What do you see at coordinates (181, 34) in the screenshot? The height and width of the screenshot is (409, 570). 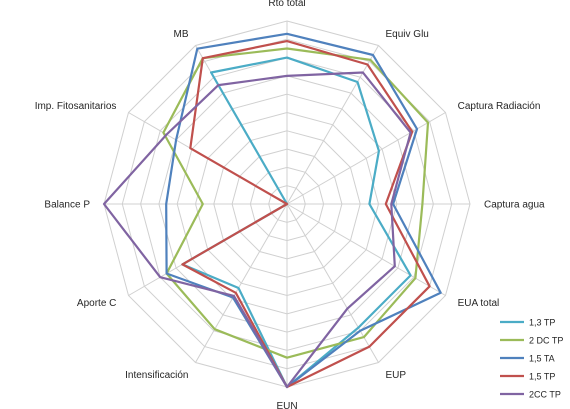 I see `axis-label-mb: MB` at bounding box center [181, 34].